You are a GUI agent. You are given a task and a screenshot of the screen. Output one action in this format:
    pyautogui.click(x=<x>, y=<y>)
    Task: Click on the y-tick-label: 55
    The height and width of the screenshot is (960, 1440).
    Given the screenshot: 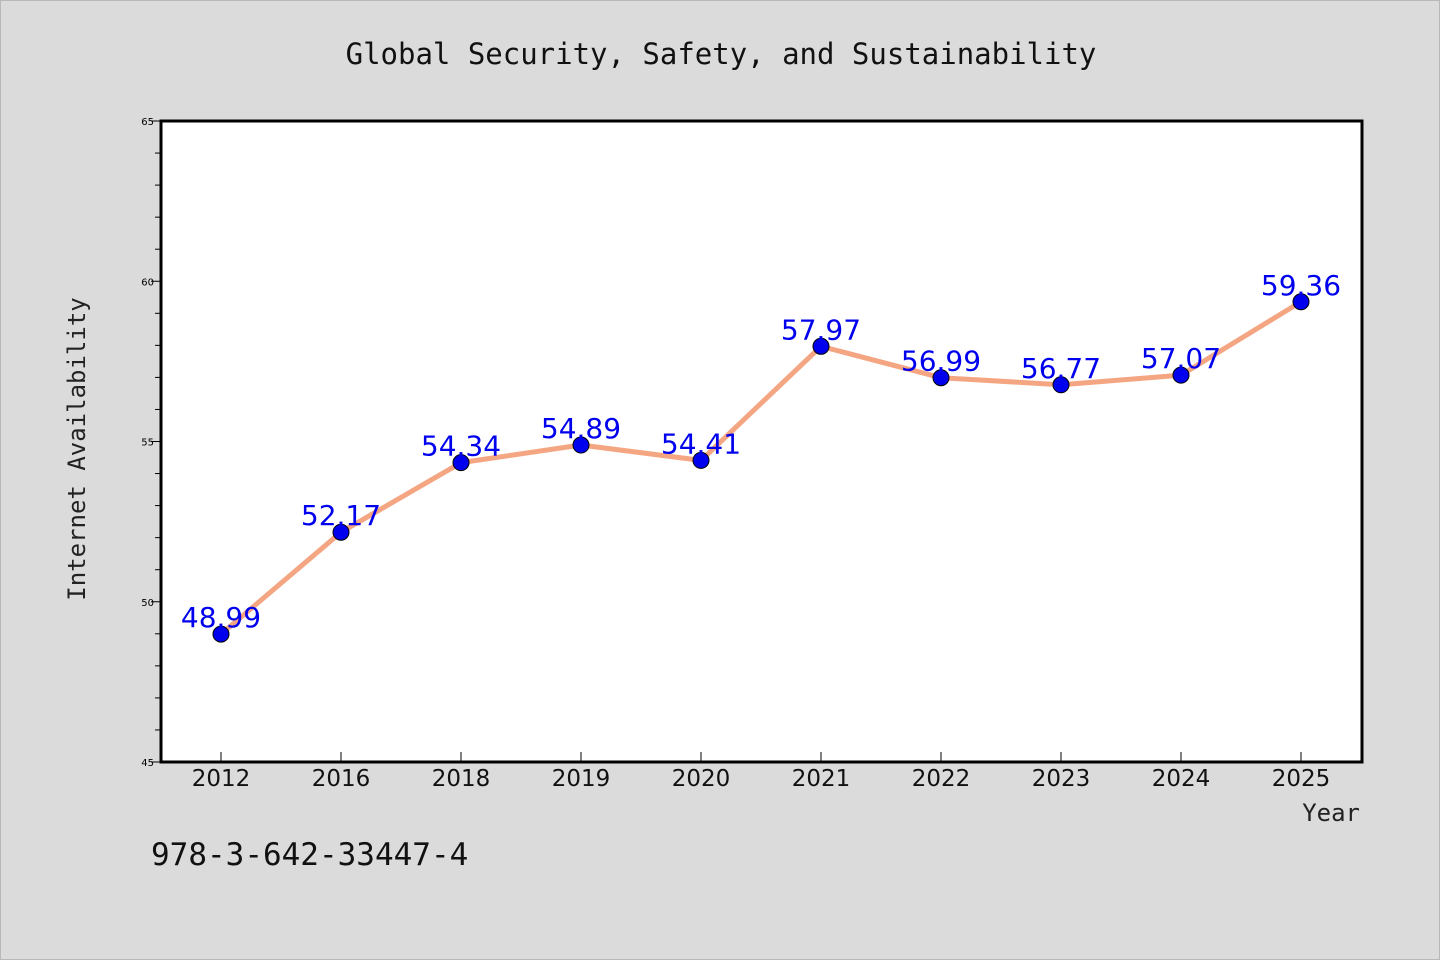 What is the action you would take?
    pyautogui.click(x=147, y=443)
    